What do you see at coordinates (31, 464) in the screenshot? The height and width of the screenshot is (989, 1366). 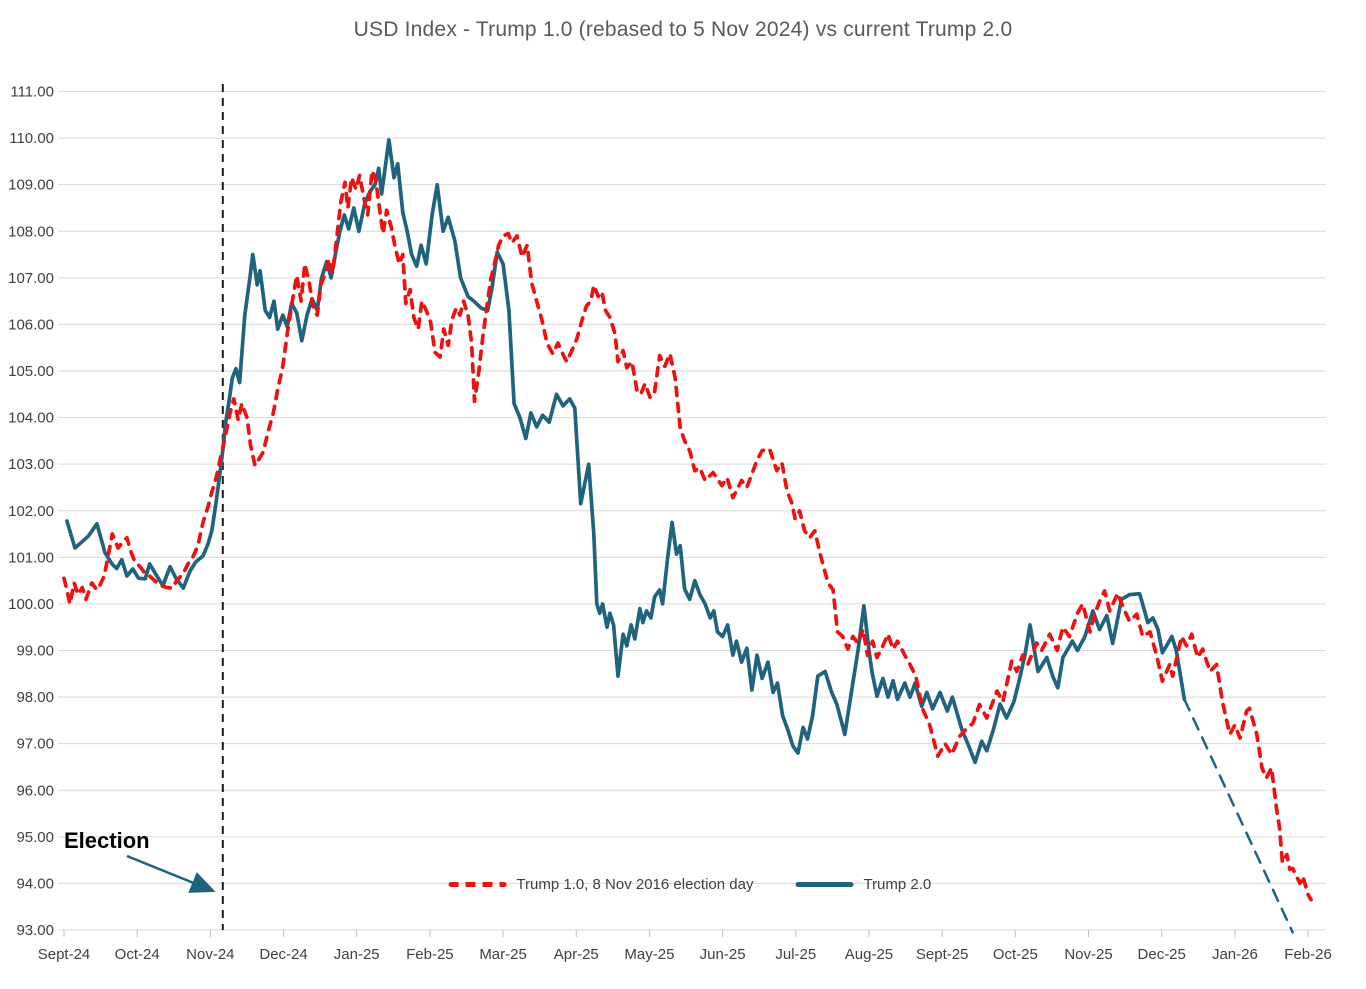 I see `svg-text: 103.00` at bounding box center [31, 464].